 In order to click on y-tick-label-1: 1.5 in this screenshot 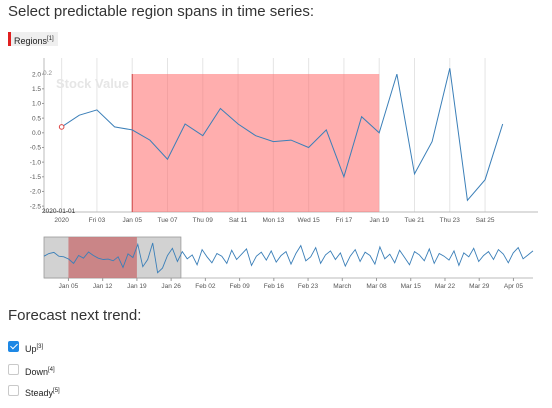, I will do `click(36, 89)`.